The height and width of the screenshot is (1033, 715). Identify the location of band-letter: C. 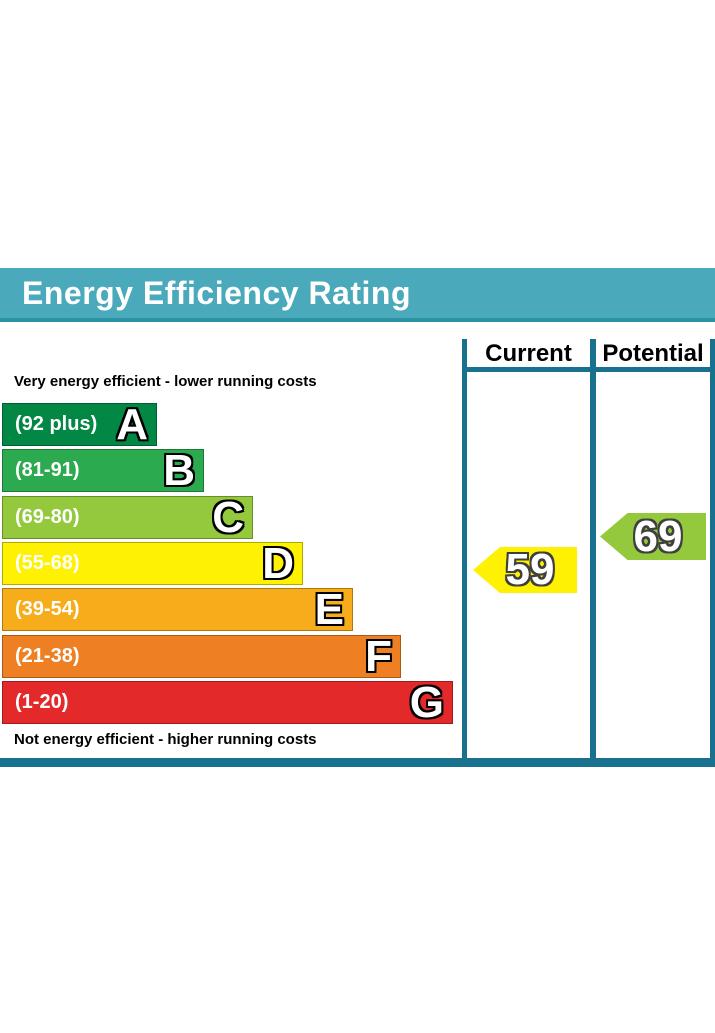
(228, 517).